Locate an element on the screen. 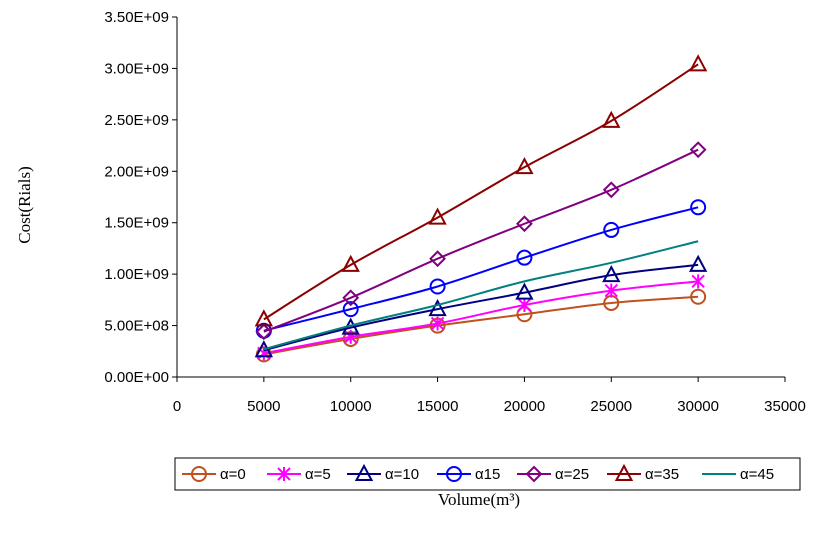 The image size is (817, 546). x-tick-label: 5000 is located at coordinates (263, 406).